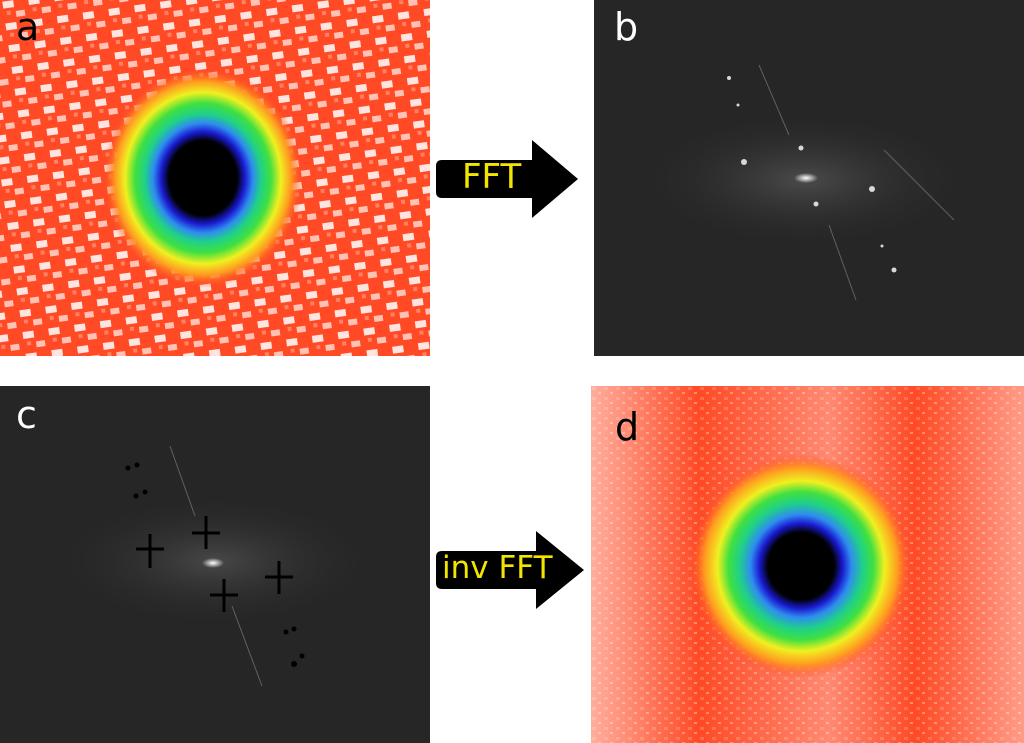 The image size is (1024, 743). Describe the element at coordinates (497, 568) in the screenshot. I see `inverse-fft-arrow-label: inv FFT` at that location.